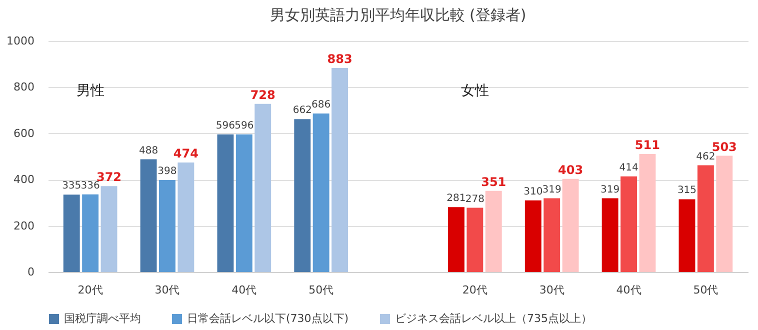 The height and width of the screenshot is (330, 758). I want to click on data-label: 728, so click(263, 95).